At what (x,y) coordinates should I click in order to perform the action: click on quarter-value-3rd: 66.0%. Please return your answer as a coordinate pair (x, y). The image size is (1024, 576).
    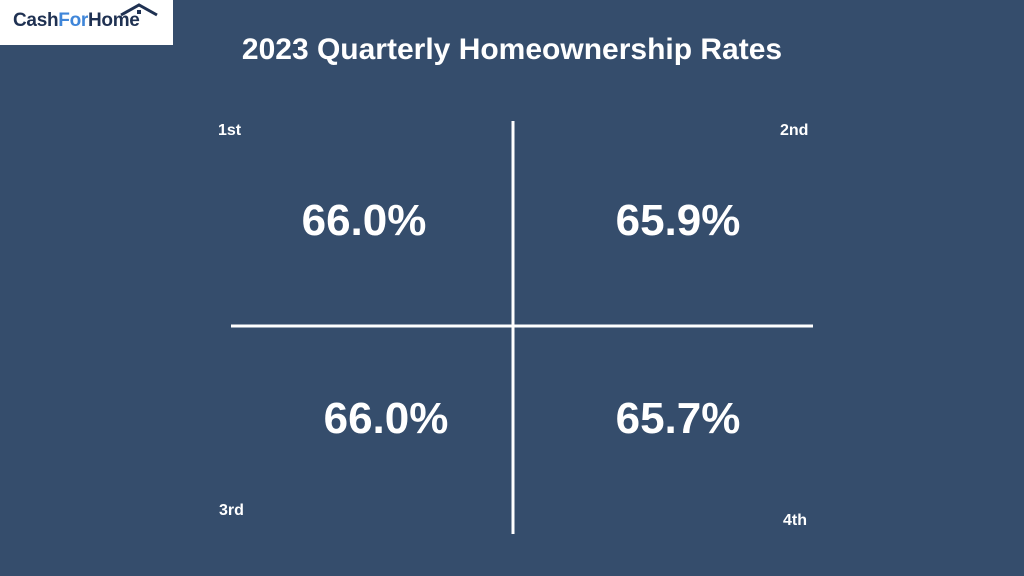
    Looking at the image, I should click on (386, 418).